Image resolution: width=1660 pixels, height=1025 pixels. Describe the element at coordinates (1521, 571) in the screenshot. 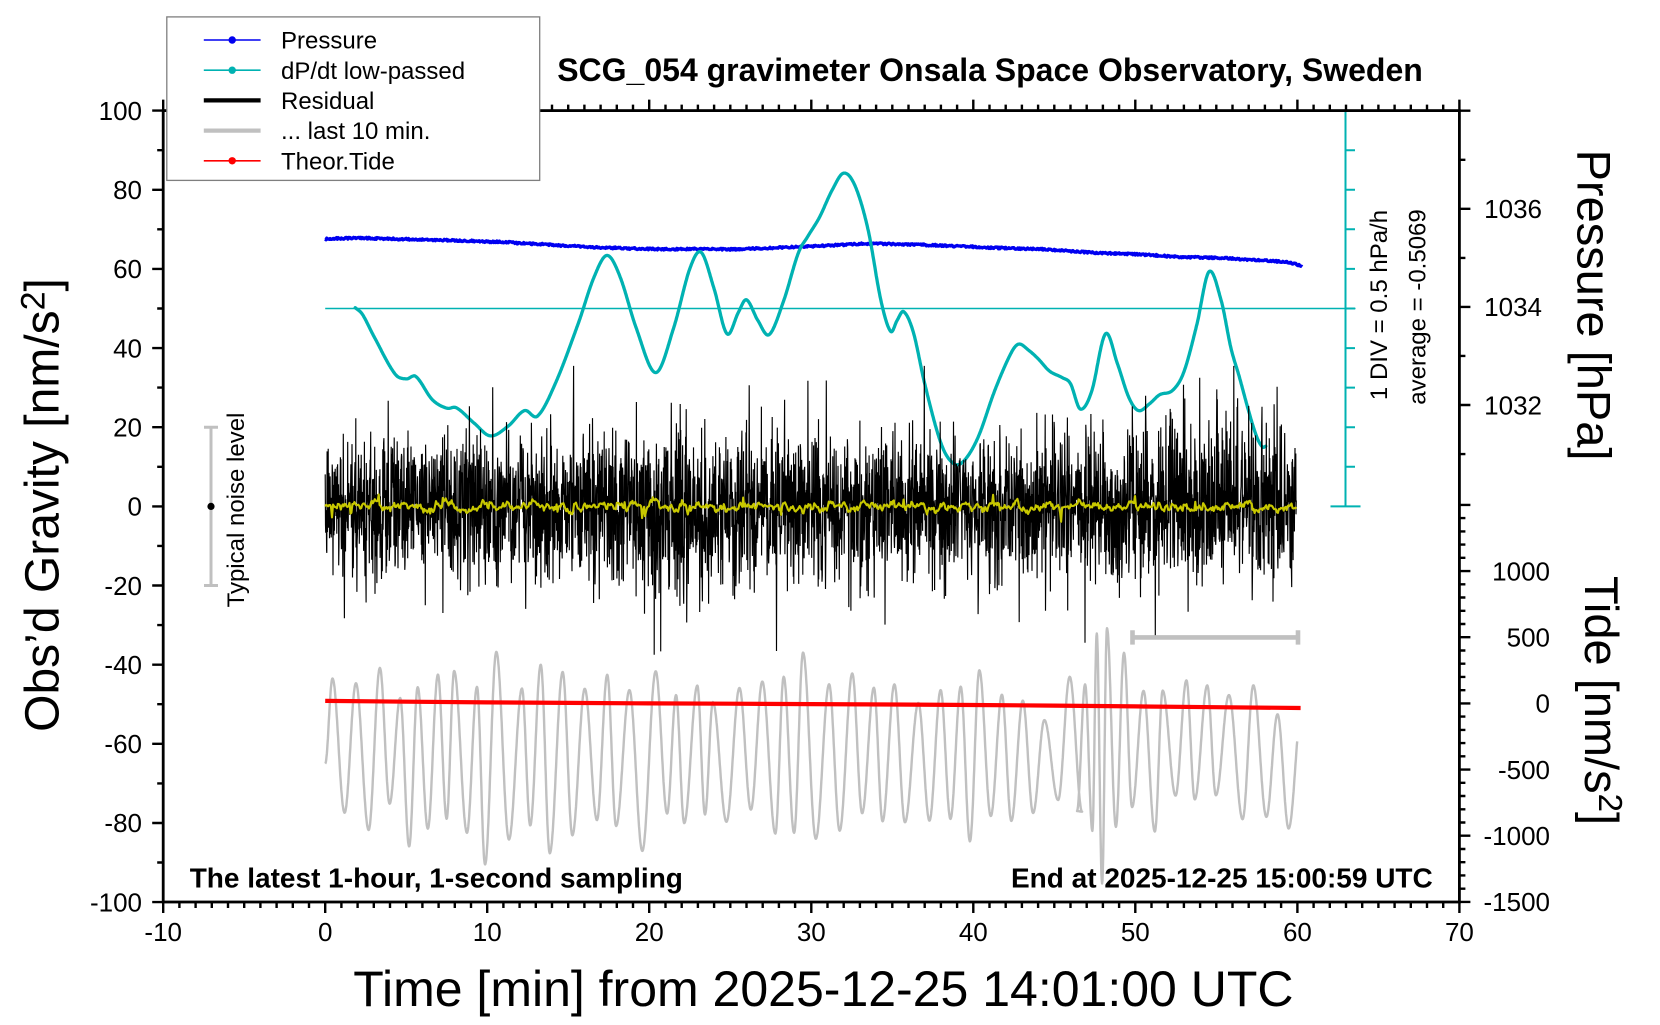

I see `svg-text: 1000` at that location.